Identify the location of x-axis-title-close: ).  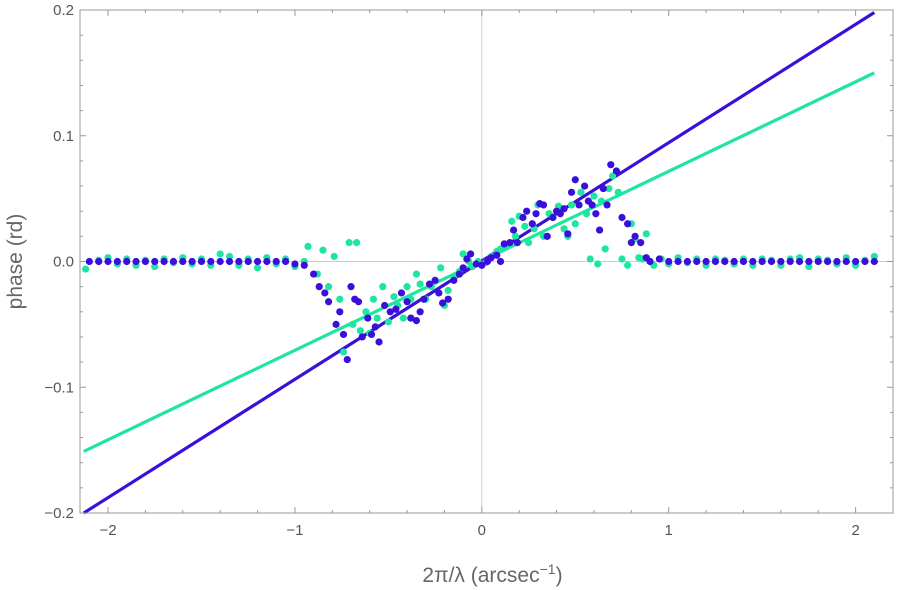
(559, 575).